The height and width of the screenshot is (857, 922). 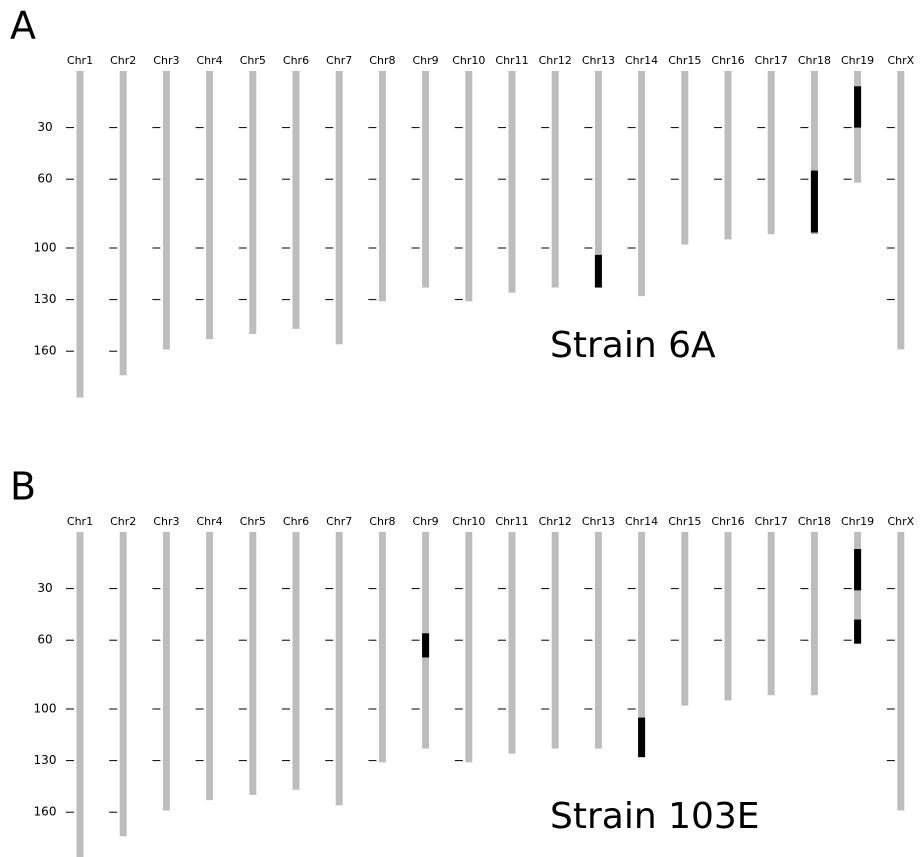 What do you see at coordinates (23, 26) in the screenshot?
I see `panel-label: A` at bounding box center [23, 26].